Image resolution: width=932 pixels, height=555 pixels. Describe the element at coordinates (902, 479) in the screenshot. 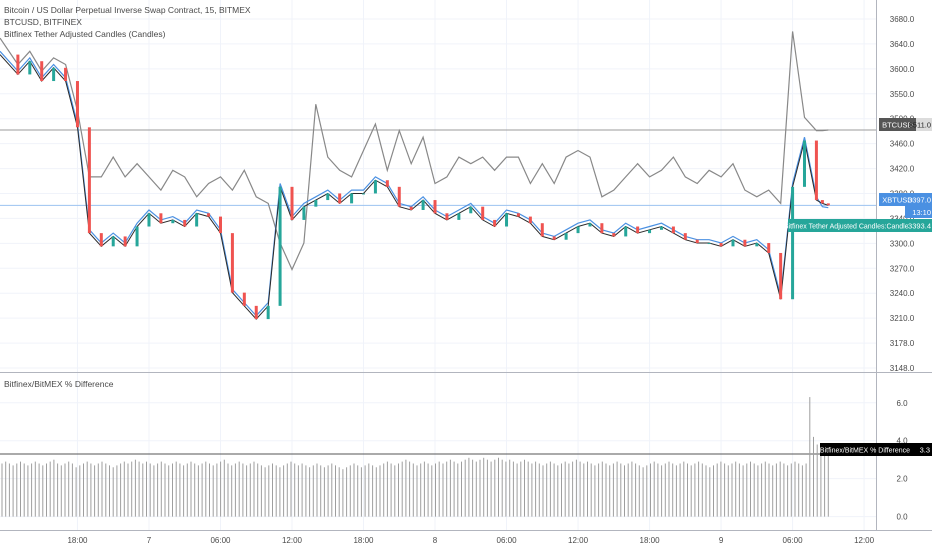

I see `lower-tick-label: 2.0` at that location.